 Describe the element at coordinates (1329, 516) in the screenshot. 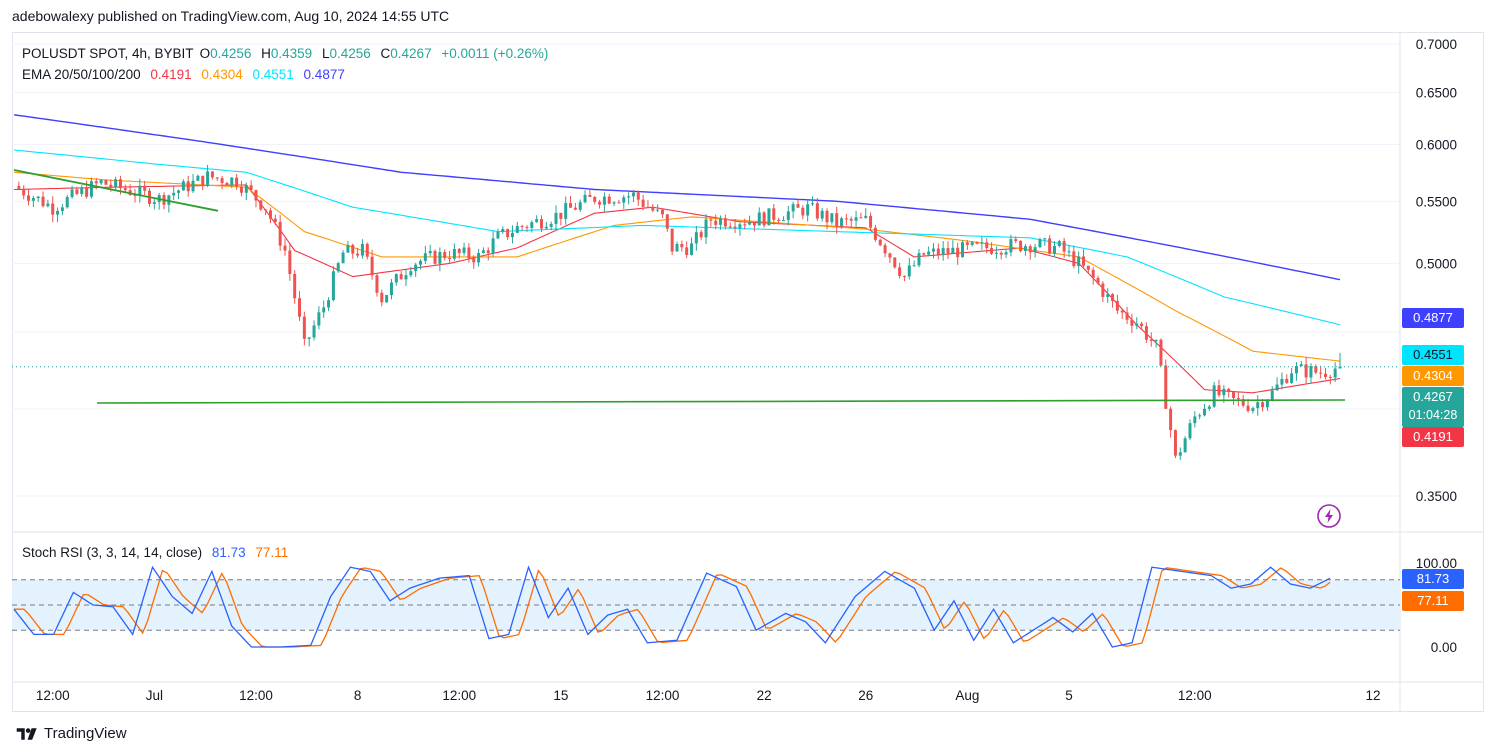

I see `lightning-icon` at that location.